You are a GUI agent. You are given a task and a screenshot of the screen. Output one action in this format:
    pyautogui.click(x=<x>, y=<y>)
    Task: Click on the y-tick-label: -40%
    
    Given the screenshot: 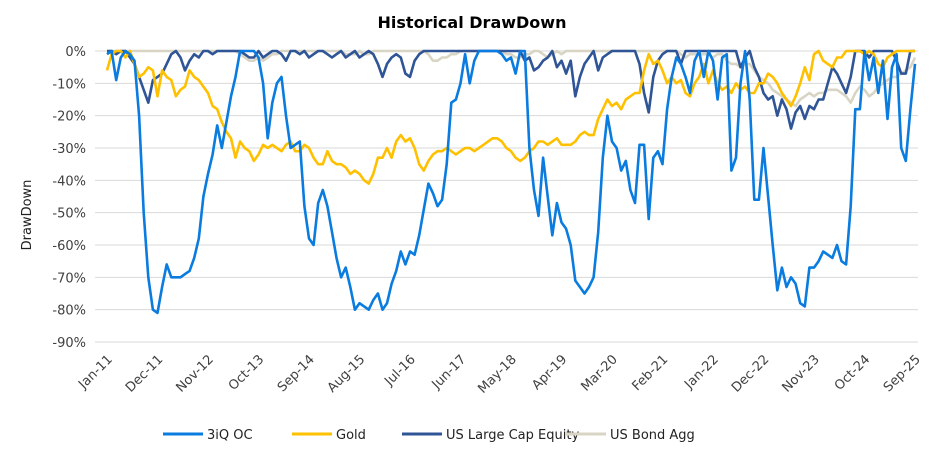 What is the action you would take?
    pyautogui.click(x=69, y=181)
    